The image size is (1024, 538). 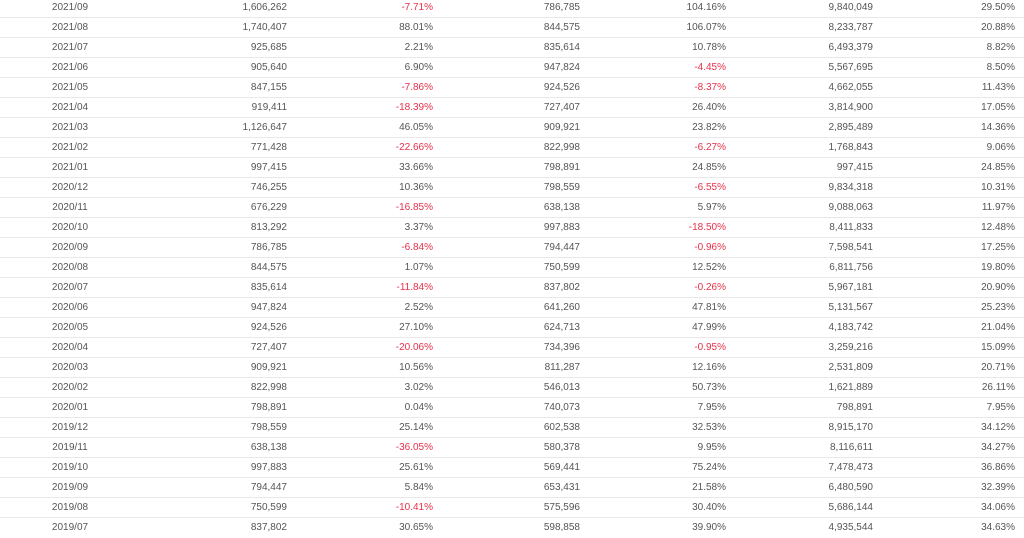 I want to click on yoy-change-cell: 47.99%, so click(x=709, y=327).